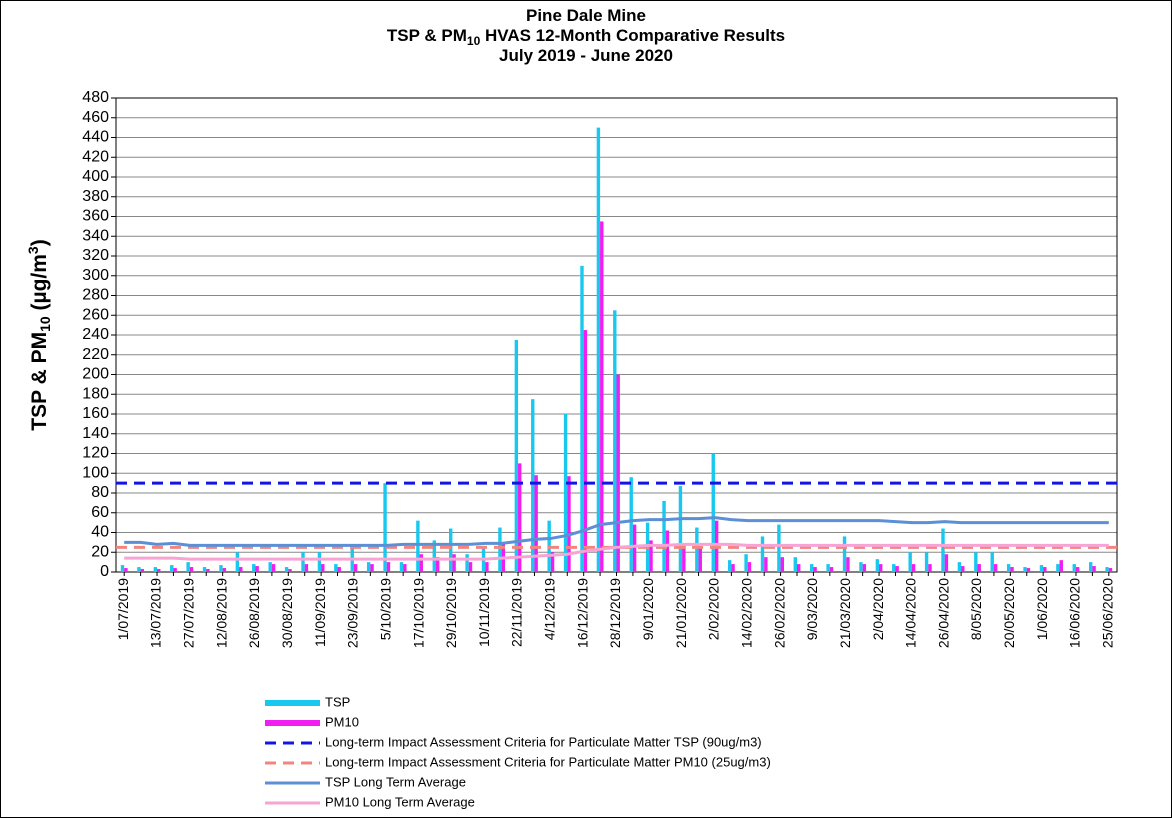 This screenshot has height=818, width=1172. What do you see at coordinates (287, 613) in the screenshot?
I see `x-tick-label: 30/08/2019` at bounding box center [287, 613].